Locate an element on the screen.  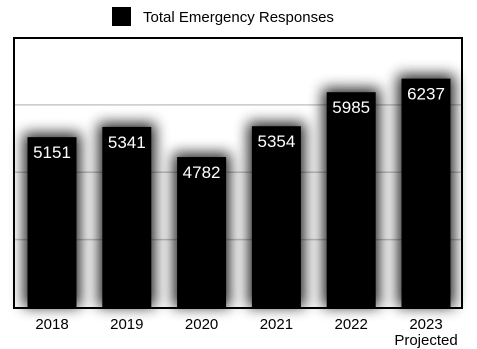
value-label: 6237 is located at coordinates (426, 94).